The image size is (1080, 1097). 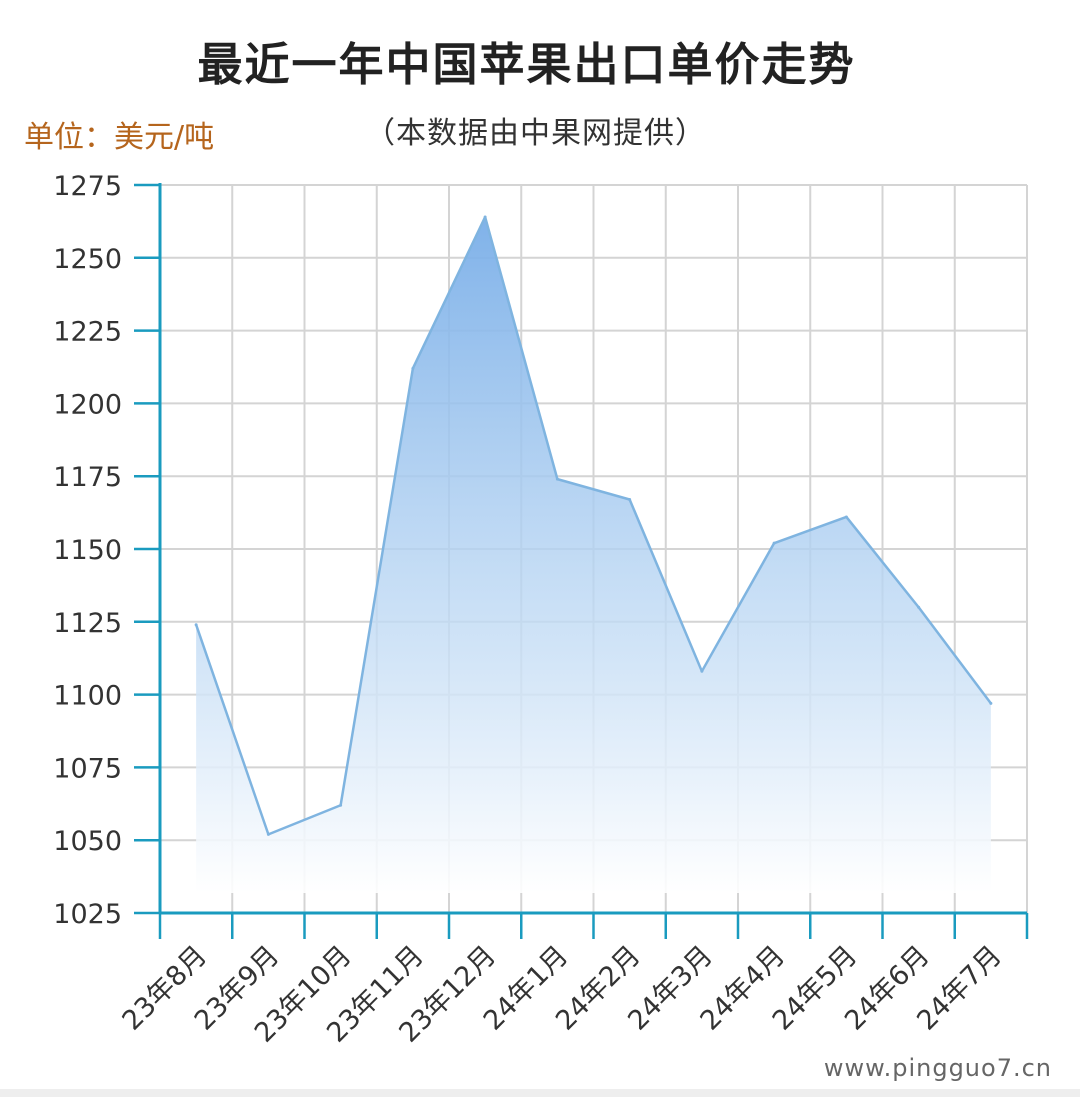 What do you see at coordinates (87, 768) in the screenshot?
I see `y-tick-label: 1075` at bounding box center [87, 768].